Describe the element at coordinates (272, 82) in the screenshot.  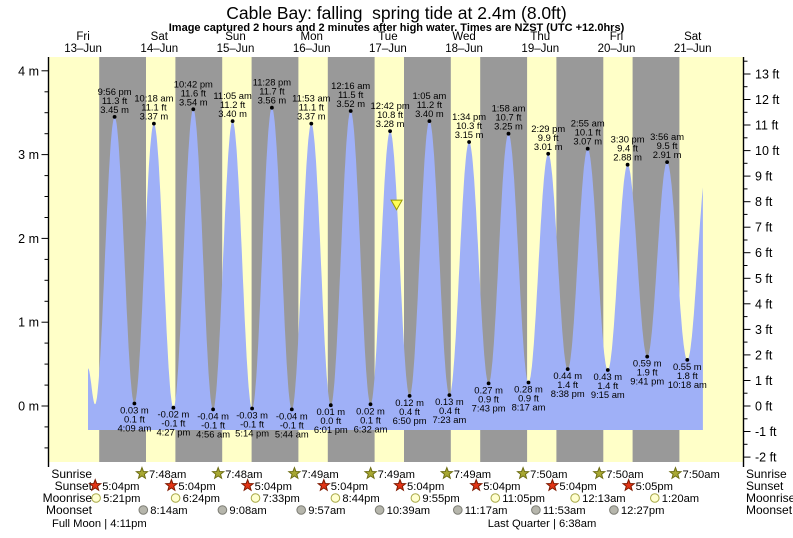
I see `high-tide-label: 11:28 pm` at that location.